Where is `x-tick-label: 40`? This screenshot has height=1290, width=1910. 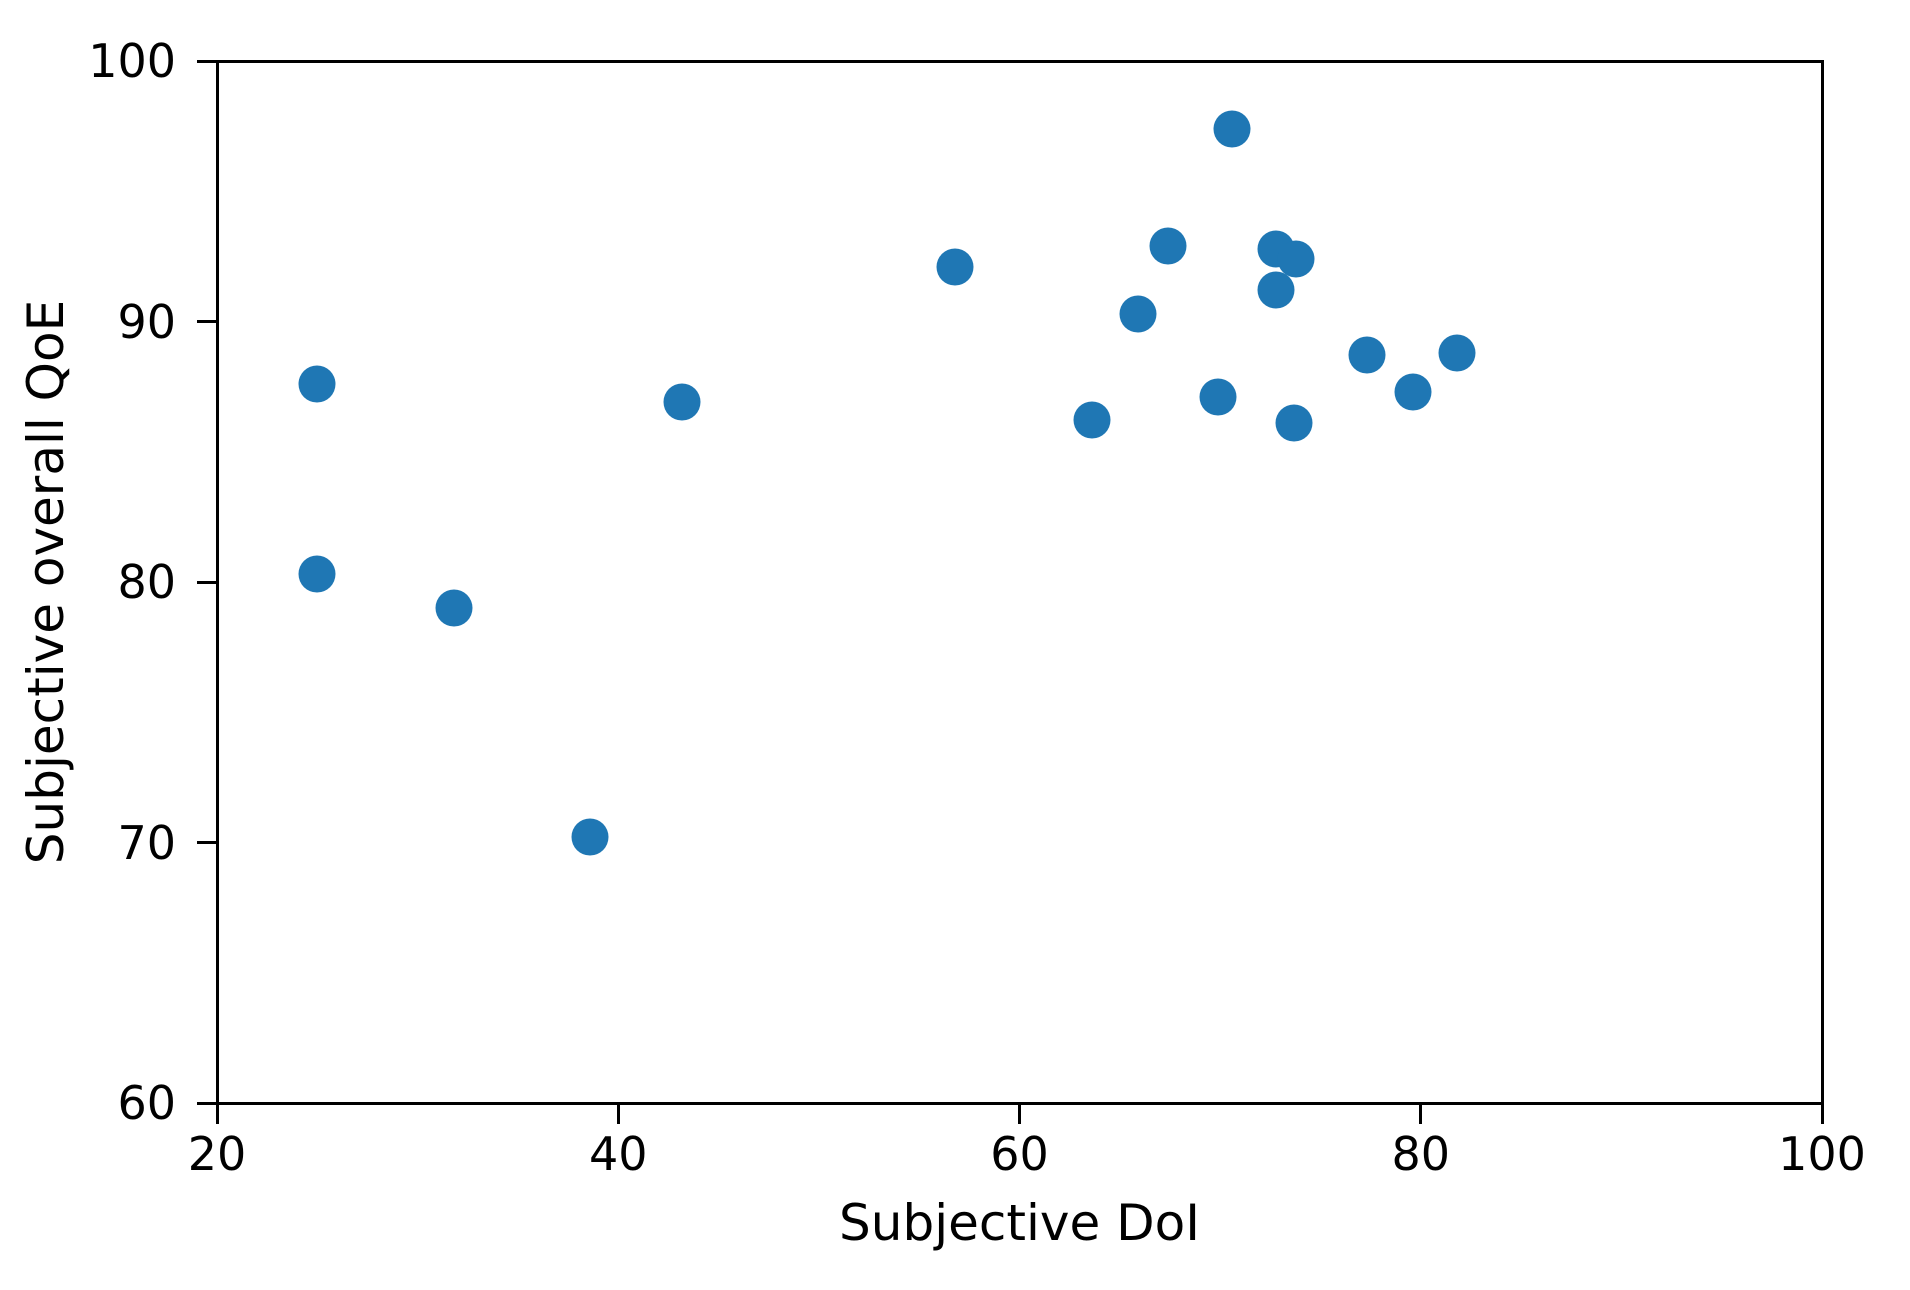 x-tick-label: 40 is located at coordinates (618, 1154).